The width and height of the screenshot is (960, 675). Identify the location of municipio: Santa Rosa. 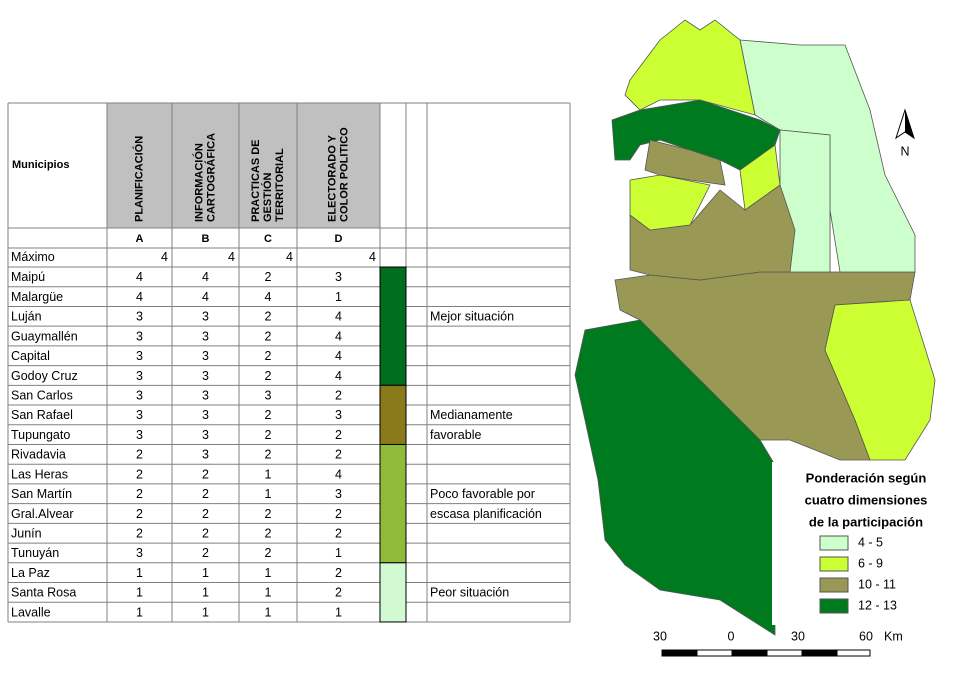
(43, 593).